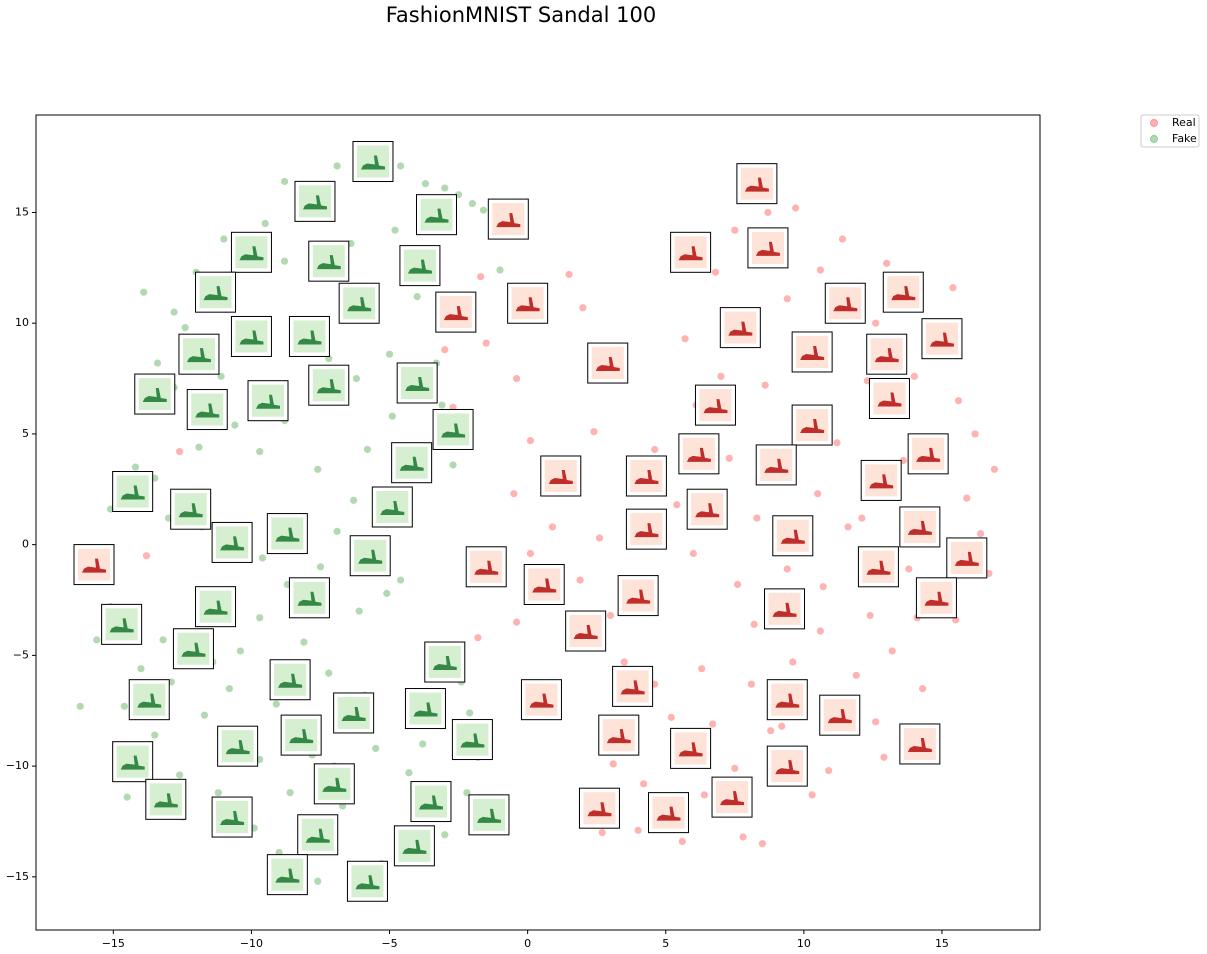  I want to click on x-tick-label: 0, so click(527, 943).